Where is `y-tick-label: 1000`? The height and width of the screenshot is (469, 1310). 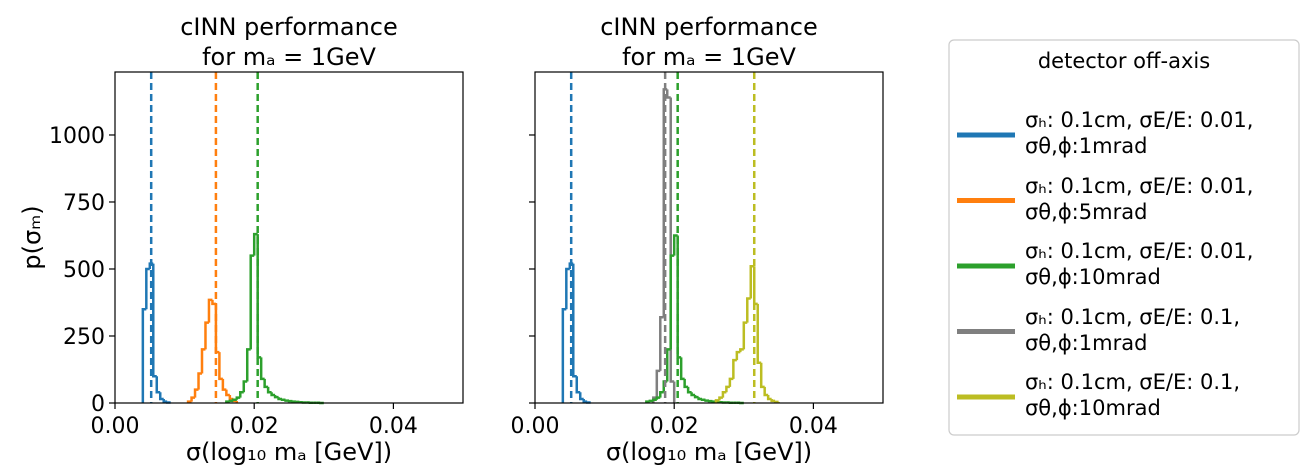 y-tick-label: 1000 is located at coordinates (77, 136).